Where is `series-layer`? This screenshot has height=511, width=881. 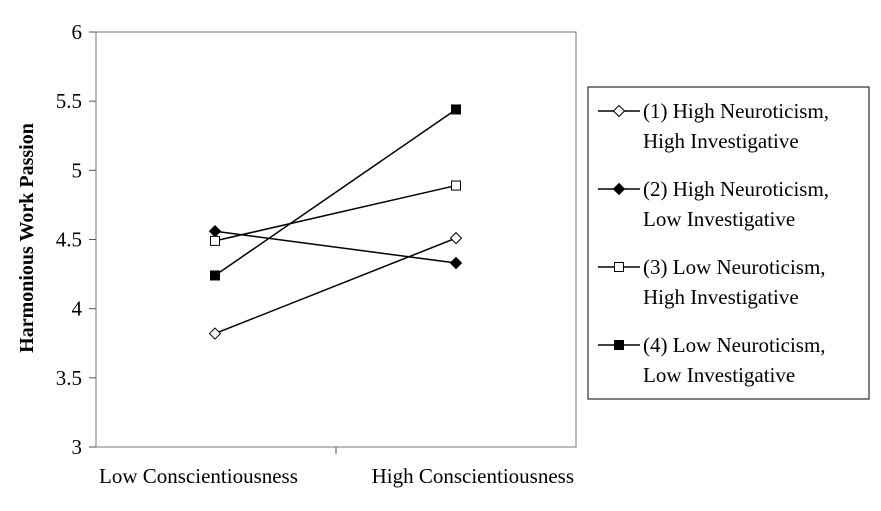 series-layer is located at coordinates (335, 222).